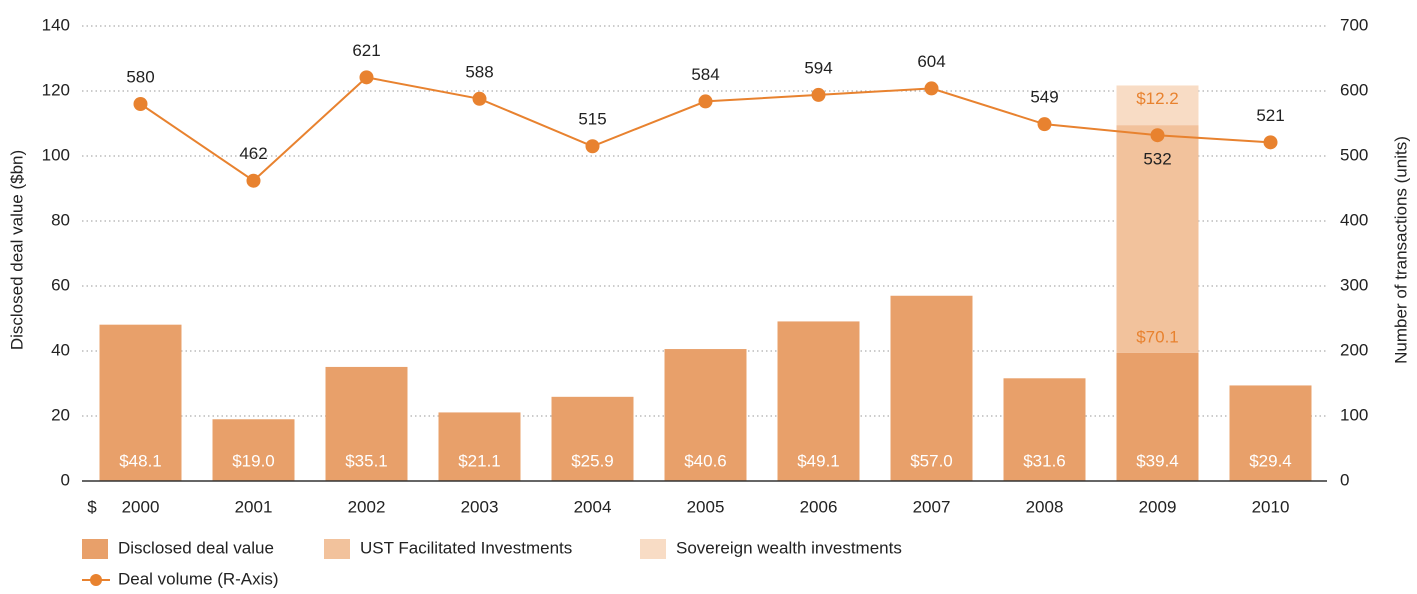 The width and height of the screenshot is (1417, 594). I want to click on y-tick-label: 100, so click(56, 154).